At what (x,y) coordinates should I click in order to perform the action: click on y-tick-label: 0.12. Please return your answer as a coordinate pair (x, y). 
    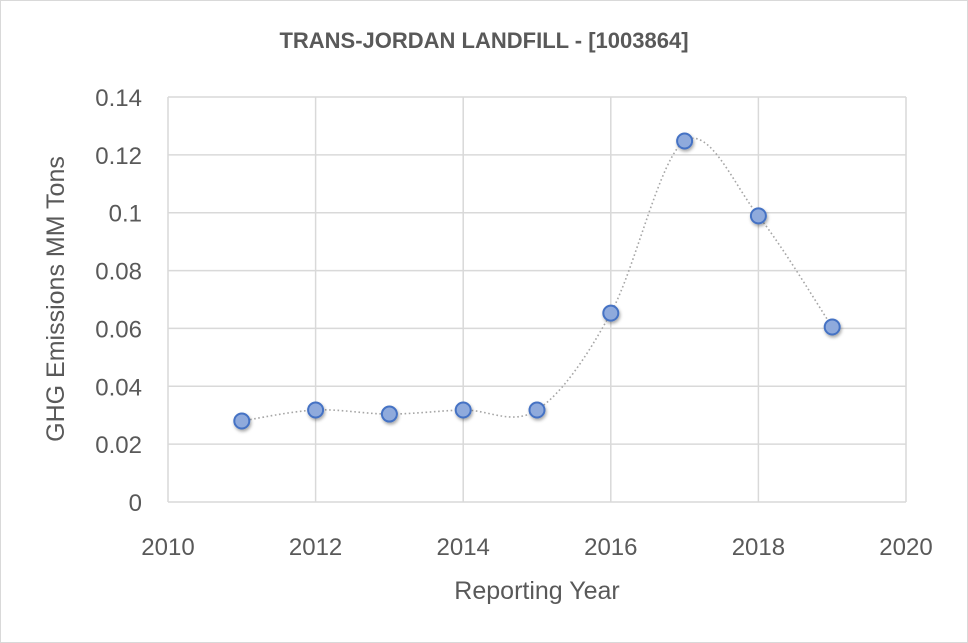
    Looking at the image, I should click on (118, 156).